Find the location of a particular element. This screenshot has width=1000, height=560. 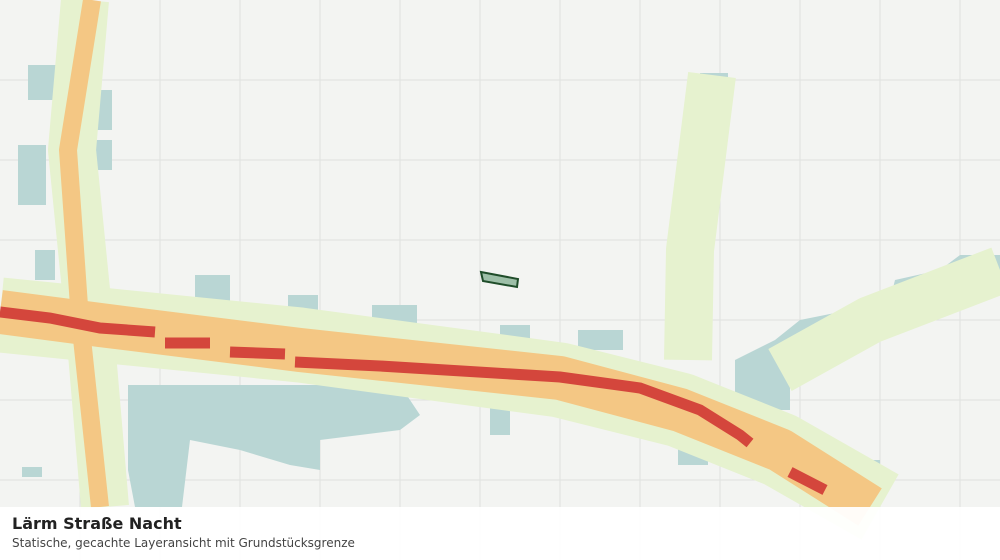

layer-title: Lärm Straße Nacht is located at coordinates (97, 523).